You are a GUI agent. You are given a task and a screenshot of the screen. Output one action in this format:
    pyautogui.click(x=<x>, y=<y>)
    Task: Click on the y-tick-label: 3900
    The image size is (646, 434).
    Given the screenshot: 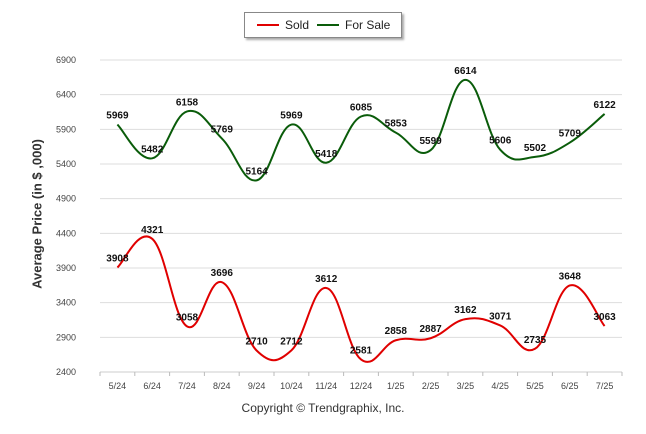 What is the action you would take?
    pyautogui.click(x=66, y=268)
    